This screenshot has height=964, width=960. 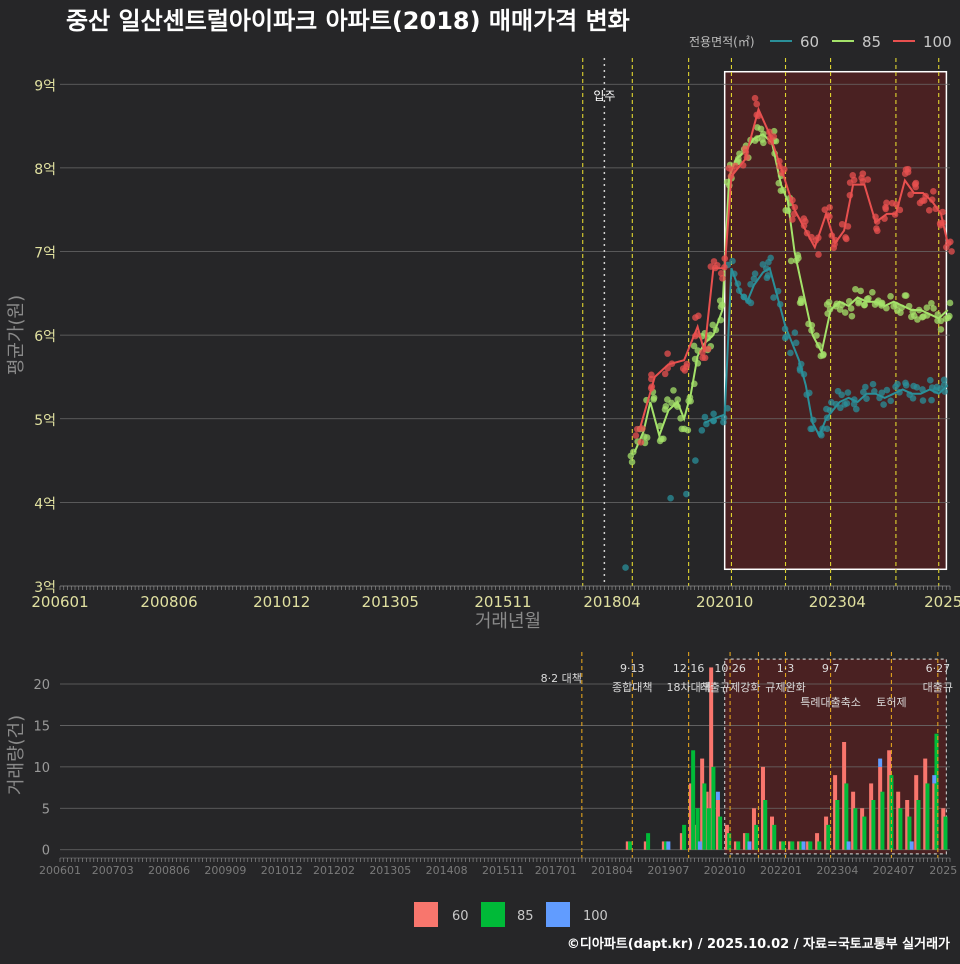 I want to click on policy-label-desc: 종합대책, so click(x=632, y=687).